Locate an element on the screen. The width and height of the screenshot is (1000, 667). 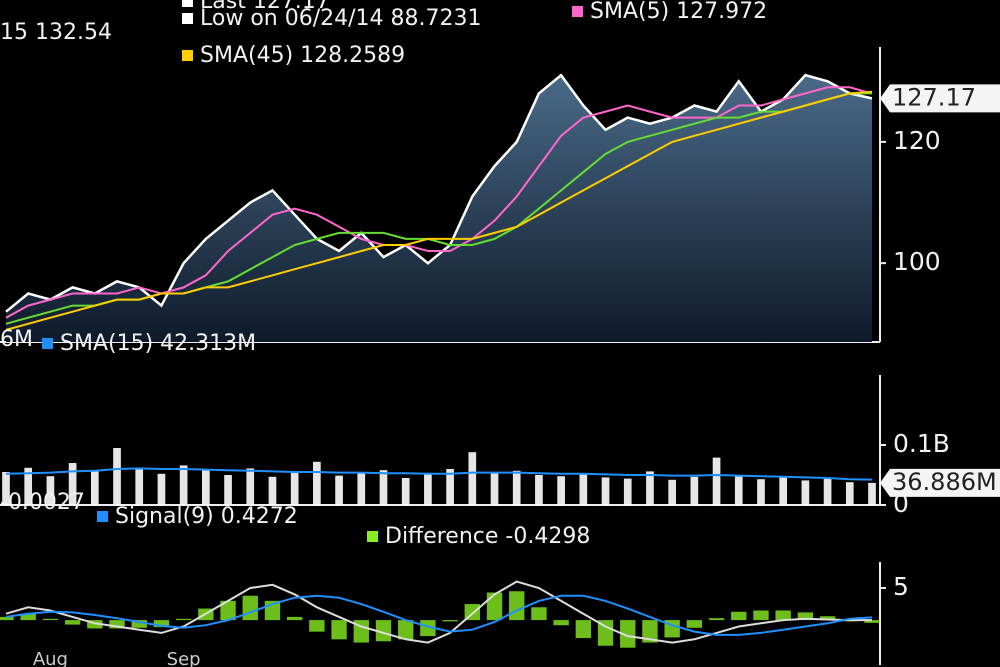
legend-label: SMA(5) 127.972 is located at coordinates (678, 12).